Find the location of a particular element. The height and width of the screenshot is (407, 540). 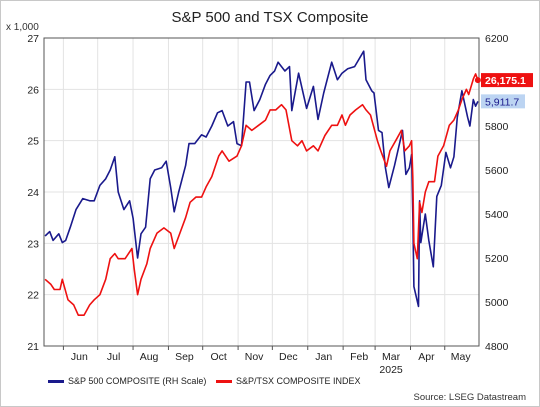

right-tick-label: 5600 is located at coordinates (497, 171).